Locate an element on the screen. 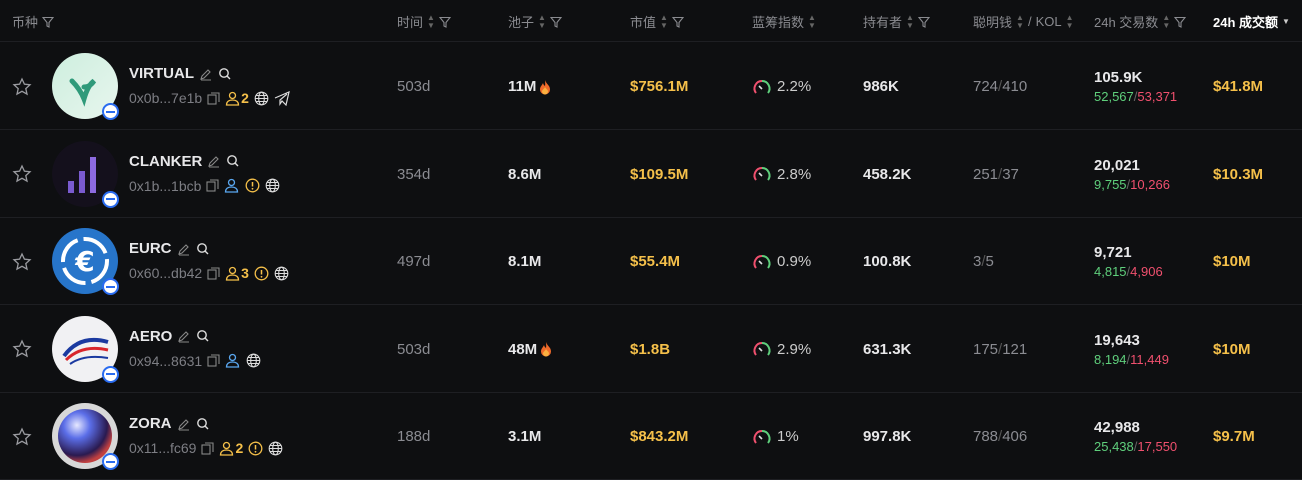 Image resolution: width=1302 pixels, height=480 pixels. gauge-icon is located at coordinates (762, 262).